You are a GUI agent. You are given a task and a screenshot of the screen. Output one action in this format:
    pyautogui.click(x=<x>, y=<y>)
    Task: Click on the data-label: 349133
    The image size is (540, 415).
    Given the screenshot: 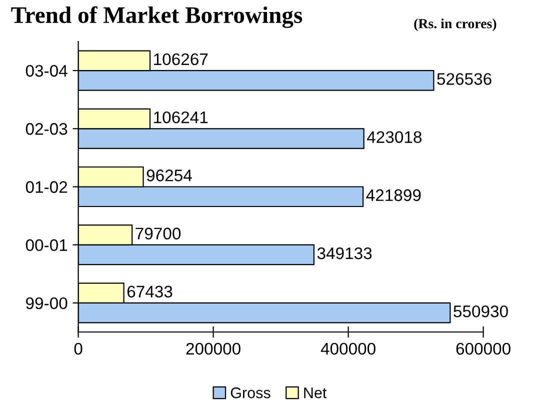 What is the action you would take?
    pyautogui.click(x=344, y=253)
    